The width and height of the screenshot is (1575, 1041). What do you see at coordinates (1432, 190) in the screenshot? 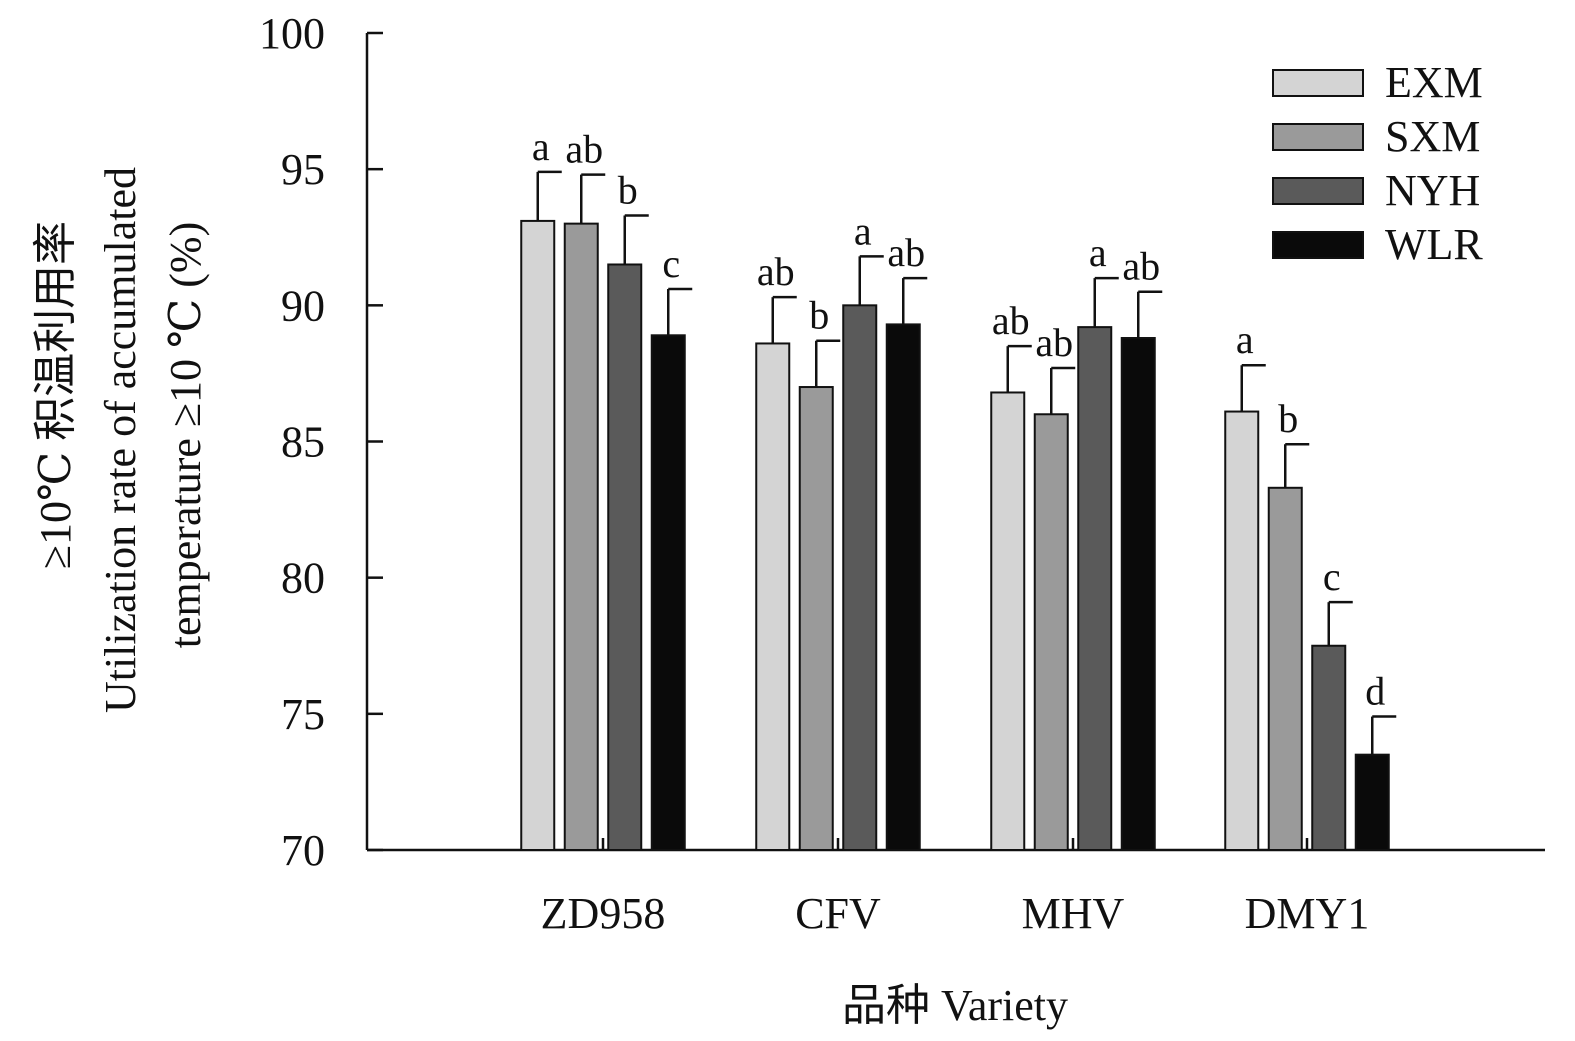
I see `legend-label: NYH` at bounding box center [1432, 190].